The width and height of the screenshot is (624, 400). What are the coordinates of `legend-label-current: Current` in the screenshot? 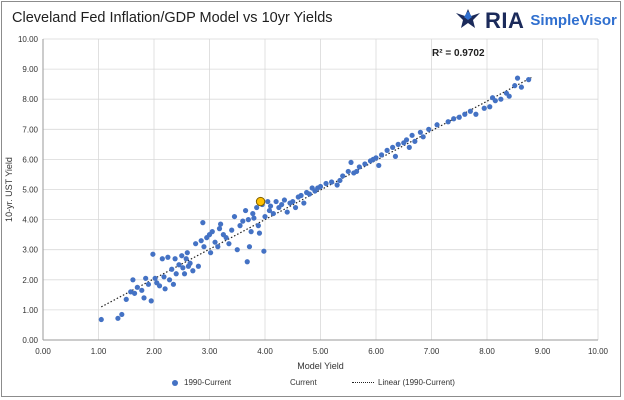 It's located at (303, 382).